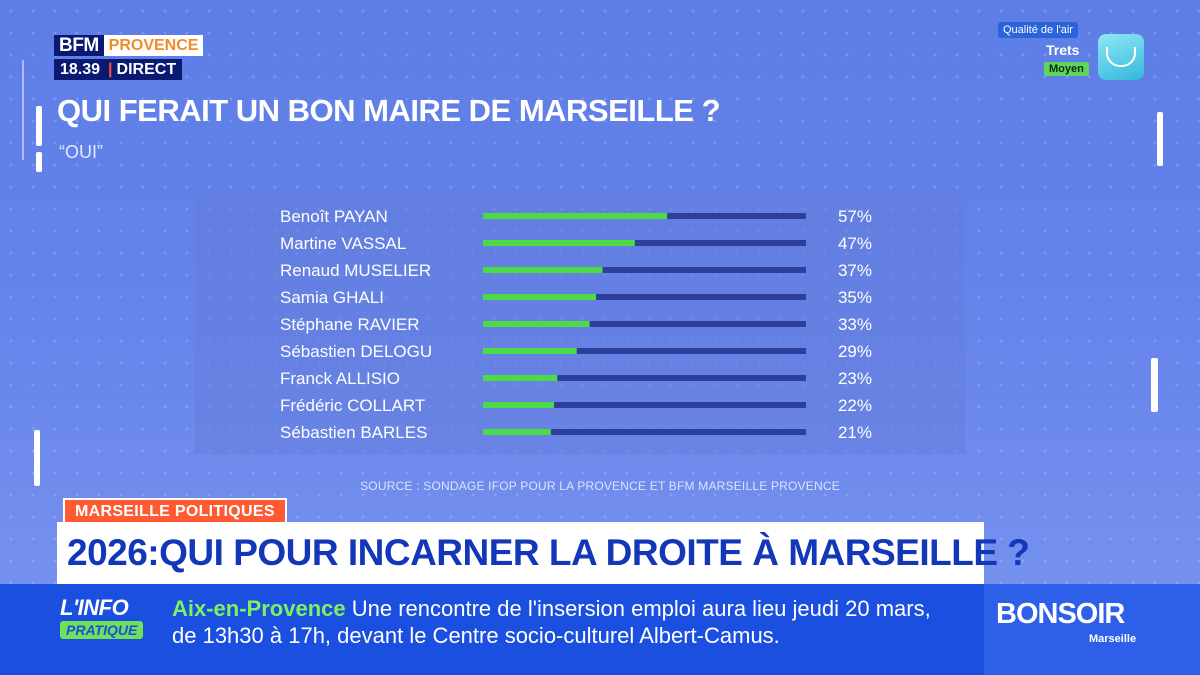 This screenshot has height=675, width=1200. Describe the element at coordinates (81, 152) in the screenshot. I see `chart-subtitle: “OUI”` at that location.